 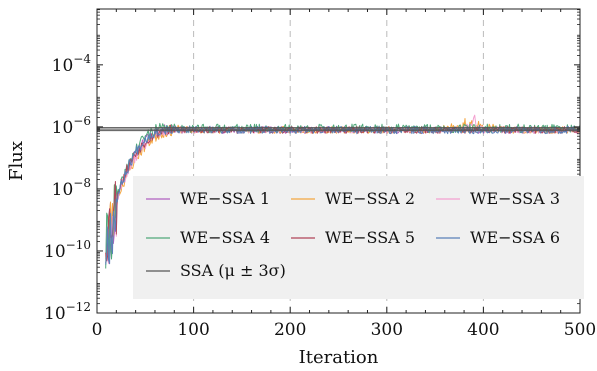 I want to click on legend-label: WE−SSA 4, so click(x=225, y=237).